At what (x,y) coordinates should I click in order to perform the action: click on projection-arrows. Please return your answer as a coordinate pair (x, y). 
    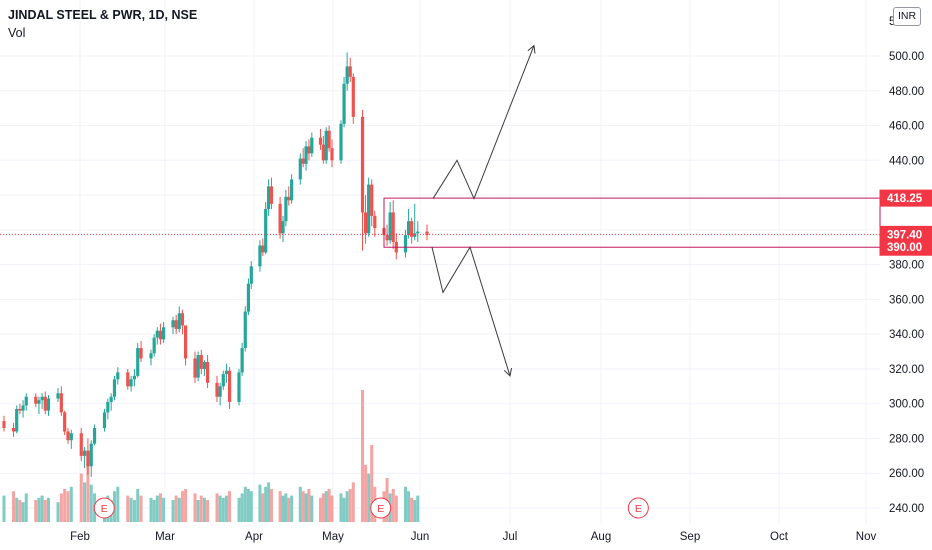
    Looking at the image, I should click on (483, 210).